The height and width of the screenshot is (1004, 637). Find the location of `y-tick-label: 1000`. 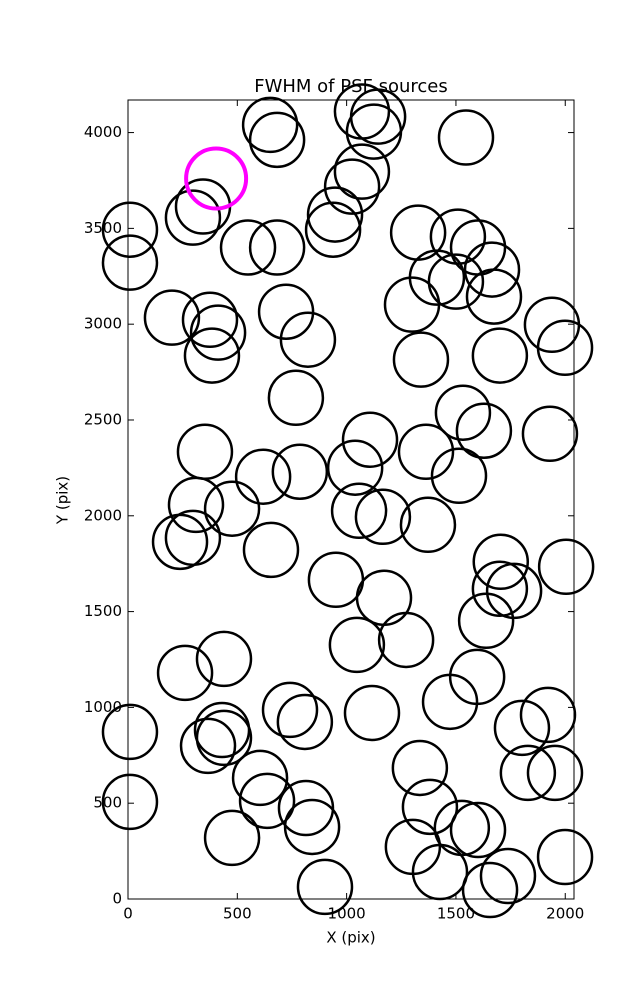

y-tick-label: 1000 is located at coordinates (103, 707).